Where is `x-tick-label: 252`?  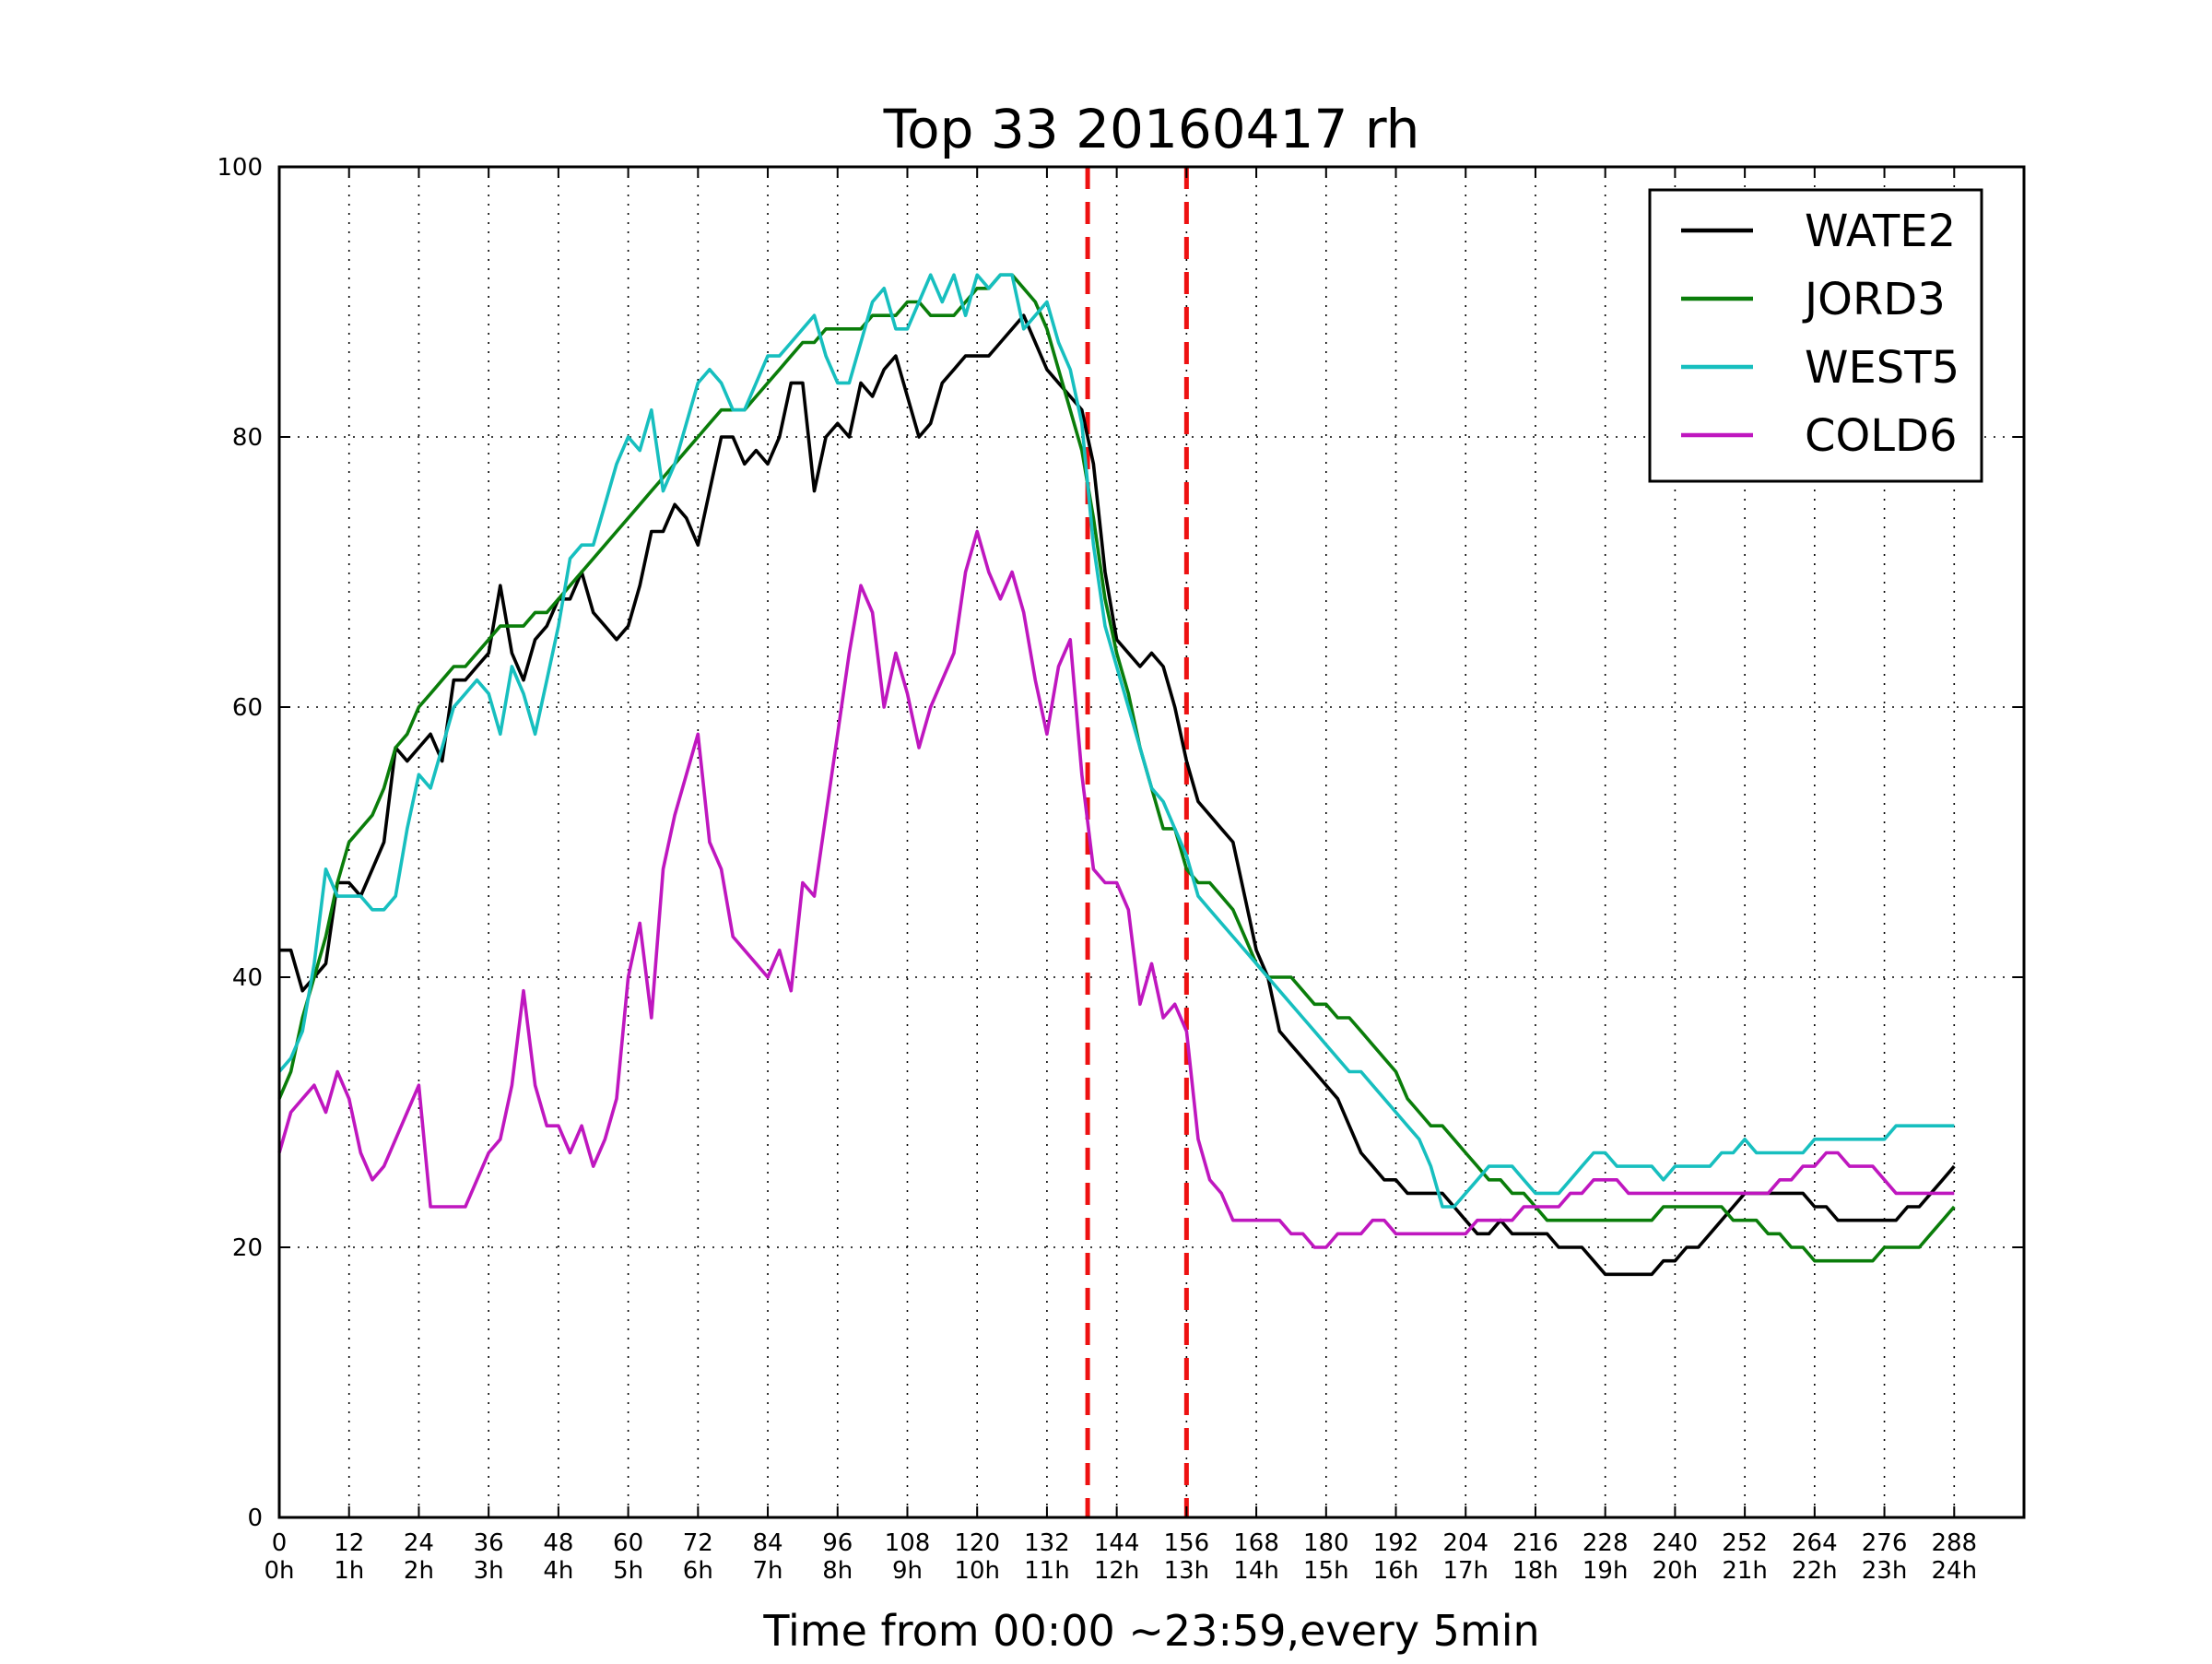 x-tick-label: 252 is located at coordinates (1745, 1543).